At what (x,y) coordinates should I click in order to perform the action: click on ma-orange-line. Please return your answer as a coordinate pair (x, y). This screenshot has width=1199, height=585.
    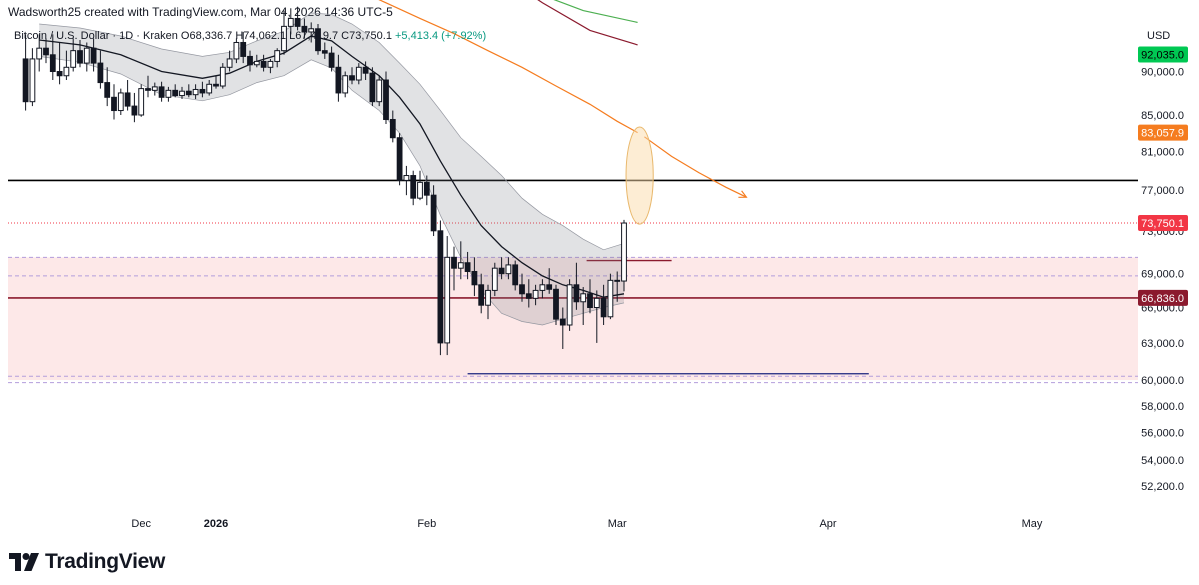
    Looking at the image, I should click on (508, 67).